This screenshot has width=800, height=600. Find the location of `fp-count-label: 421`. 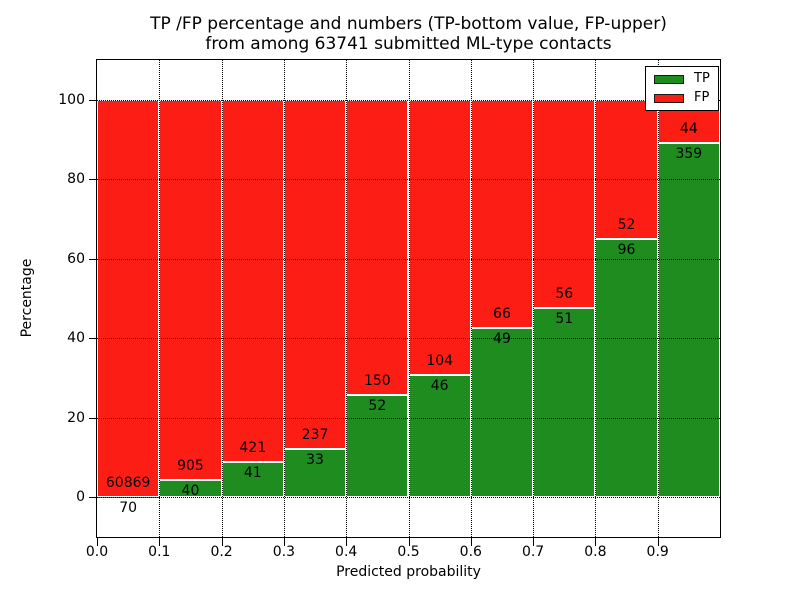

fp-count-label: 421 is located at coordinates (253, 447).